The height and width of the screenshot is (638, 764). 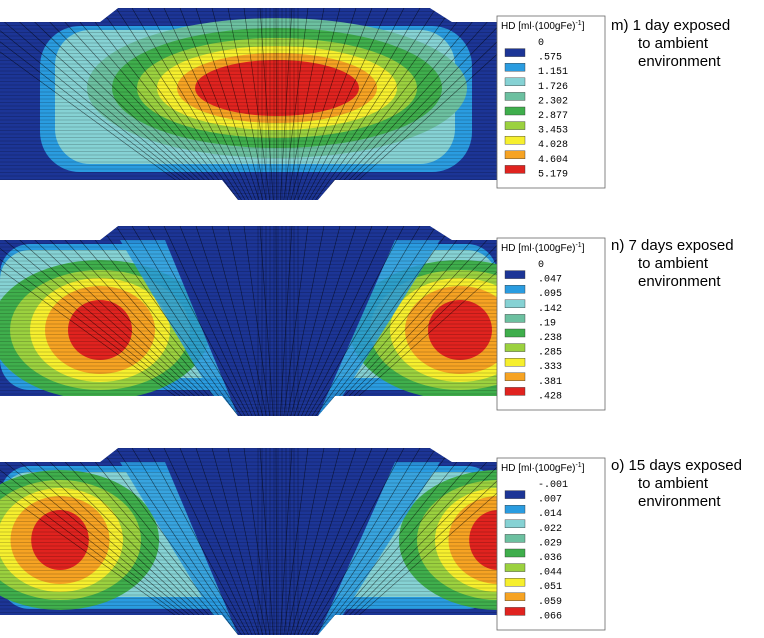 What do you see at coordinates (578, 465) in the screenshot?
I see `title-sup: -1` at bounding box center [578, 465].